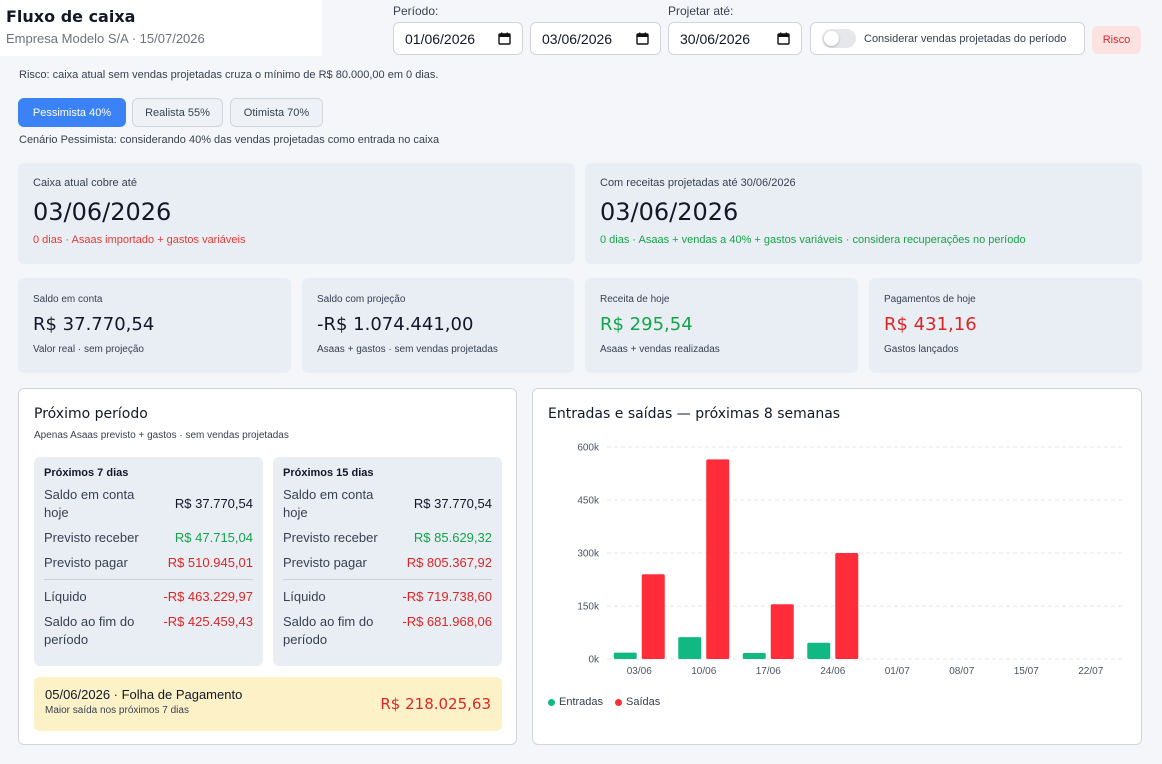 The height and width of the screenshot is (764, 1162). I want to click on period-card-title: Próximos 7 dias, so click(86, 473).